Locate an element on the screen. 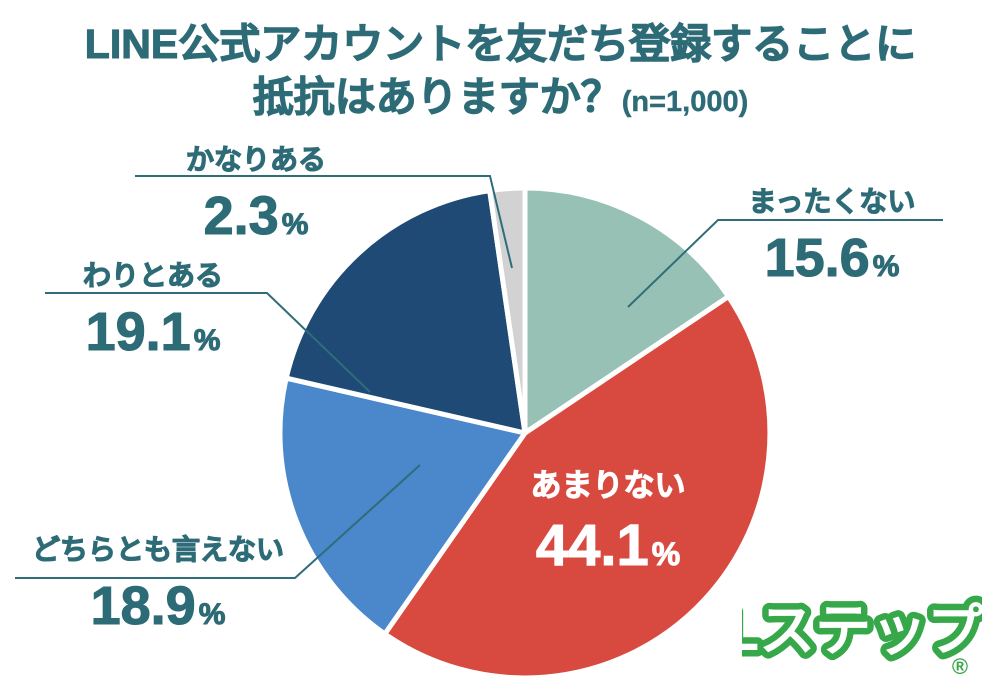  callout-mattaku: まったくない 15.6% is located at coordinates (832, 234).